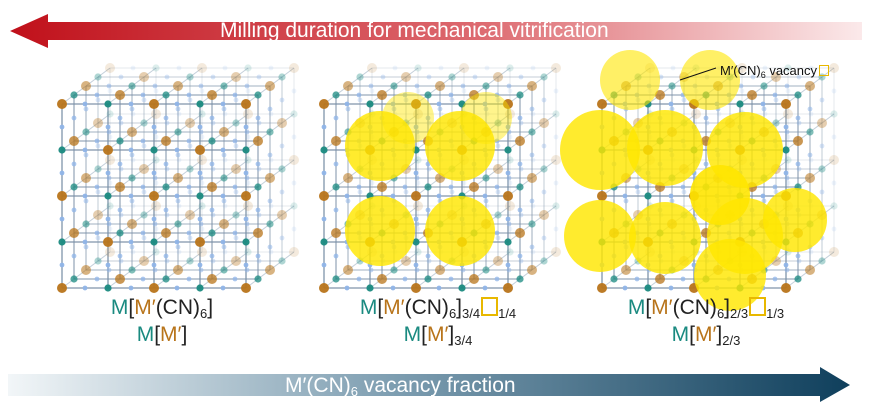 This screenshot has height=402, width=870. I want to click on formula-line1-quarter: M[M′(CN)6]3/4 1/4, so click(438, 308).